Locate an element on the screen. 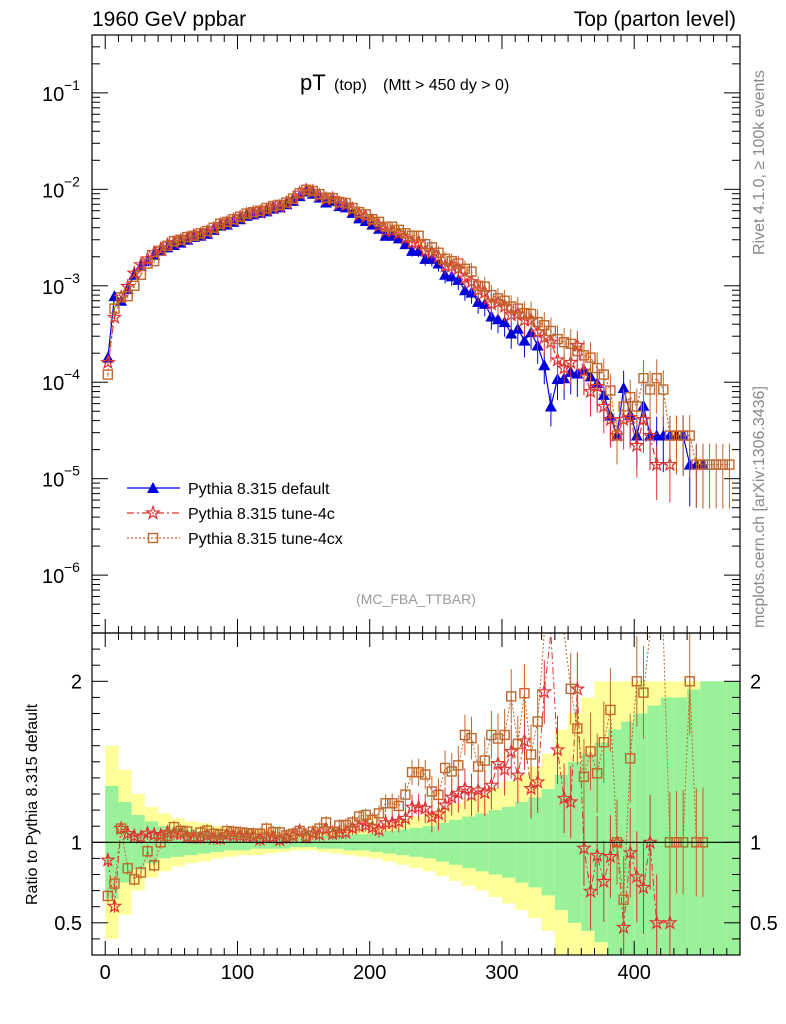  ratio-y-tick-label-left: 1 is located at coordinates (76, 843).